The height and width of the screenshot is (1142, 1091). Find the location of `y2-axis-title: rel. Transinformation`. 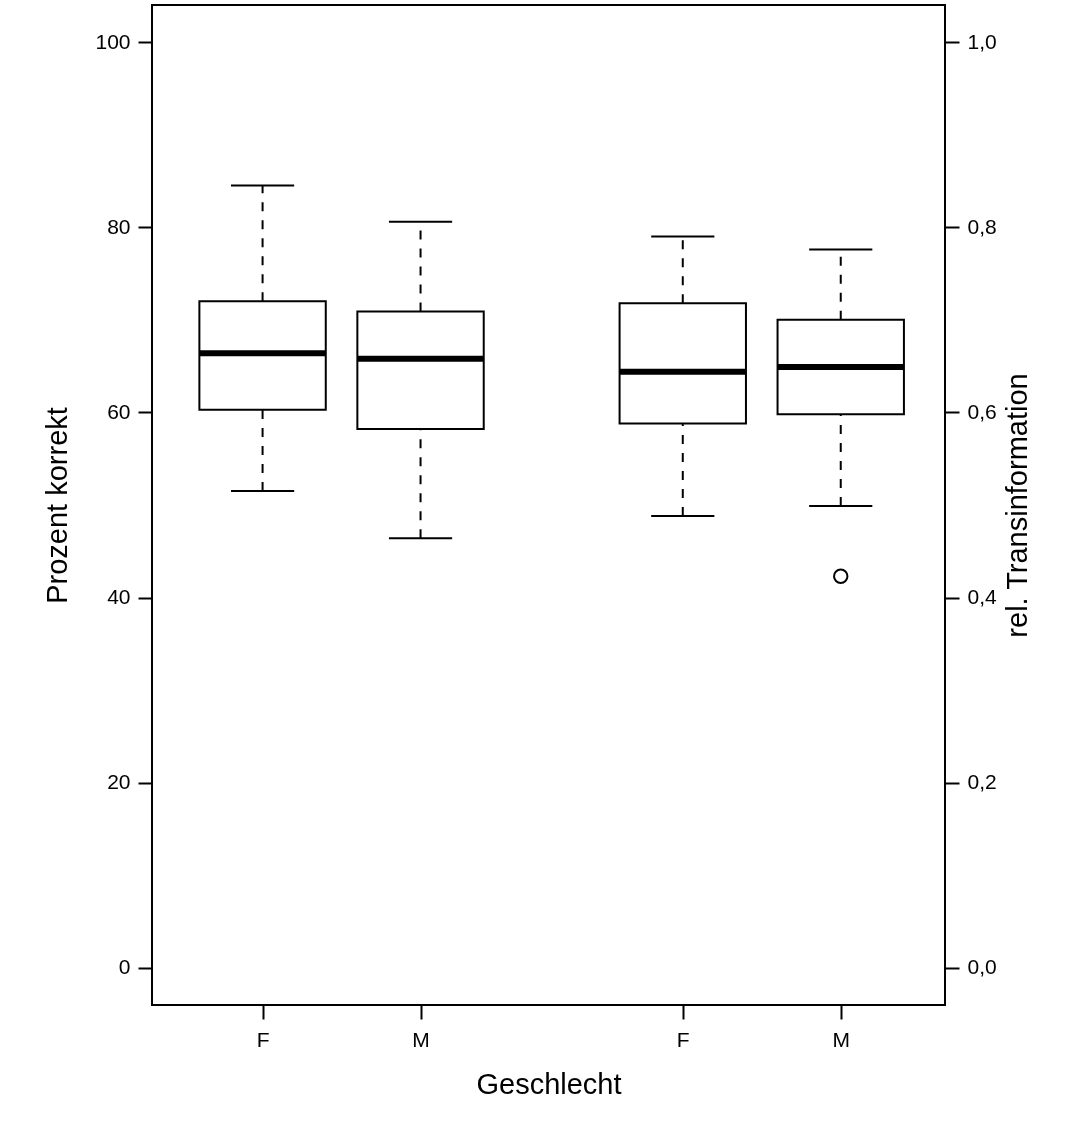

y2-axis-title: rel. Transinformation is located at coordinates (1016, 505).